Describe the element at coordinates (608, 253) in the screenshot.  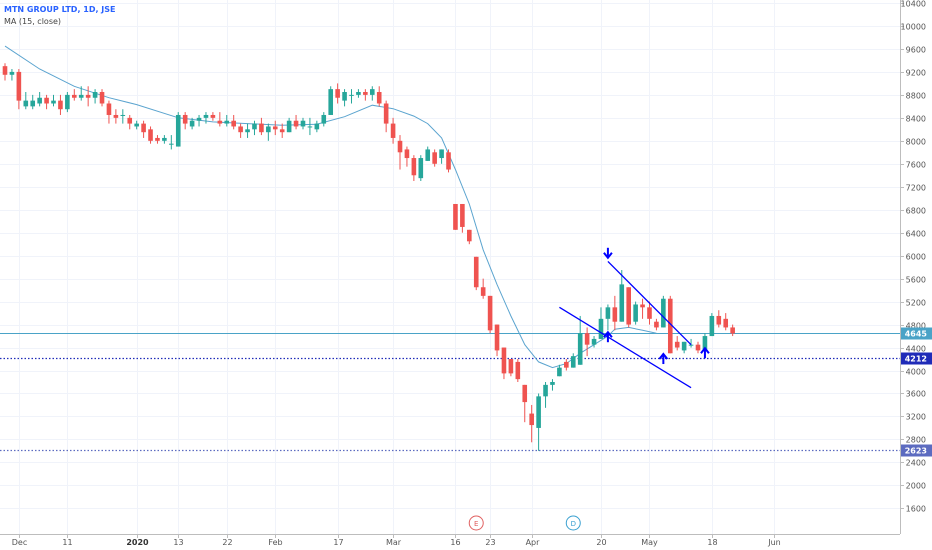
I see `arrow-down-icon` at that location.